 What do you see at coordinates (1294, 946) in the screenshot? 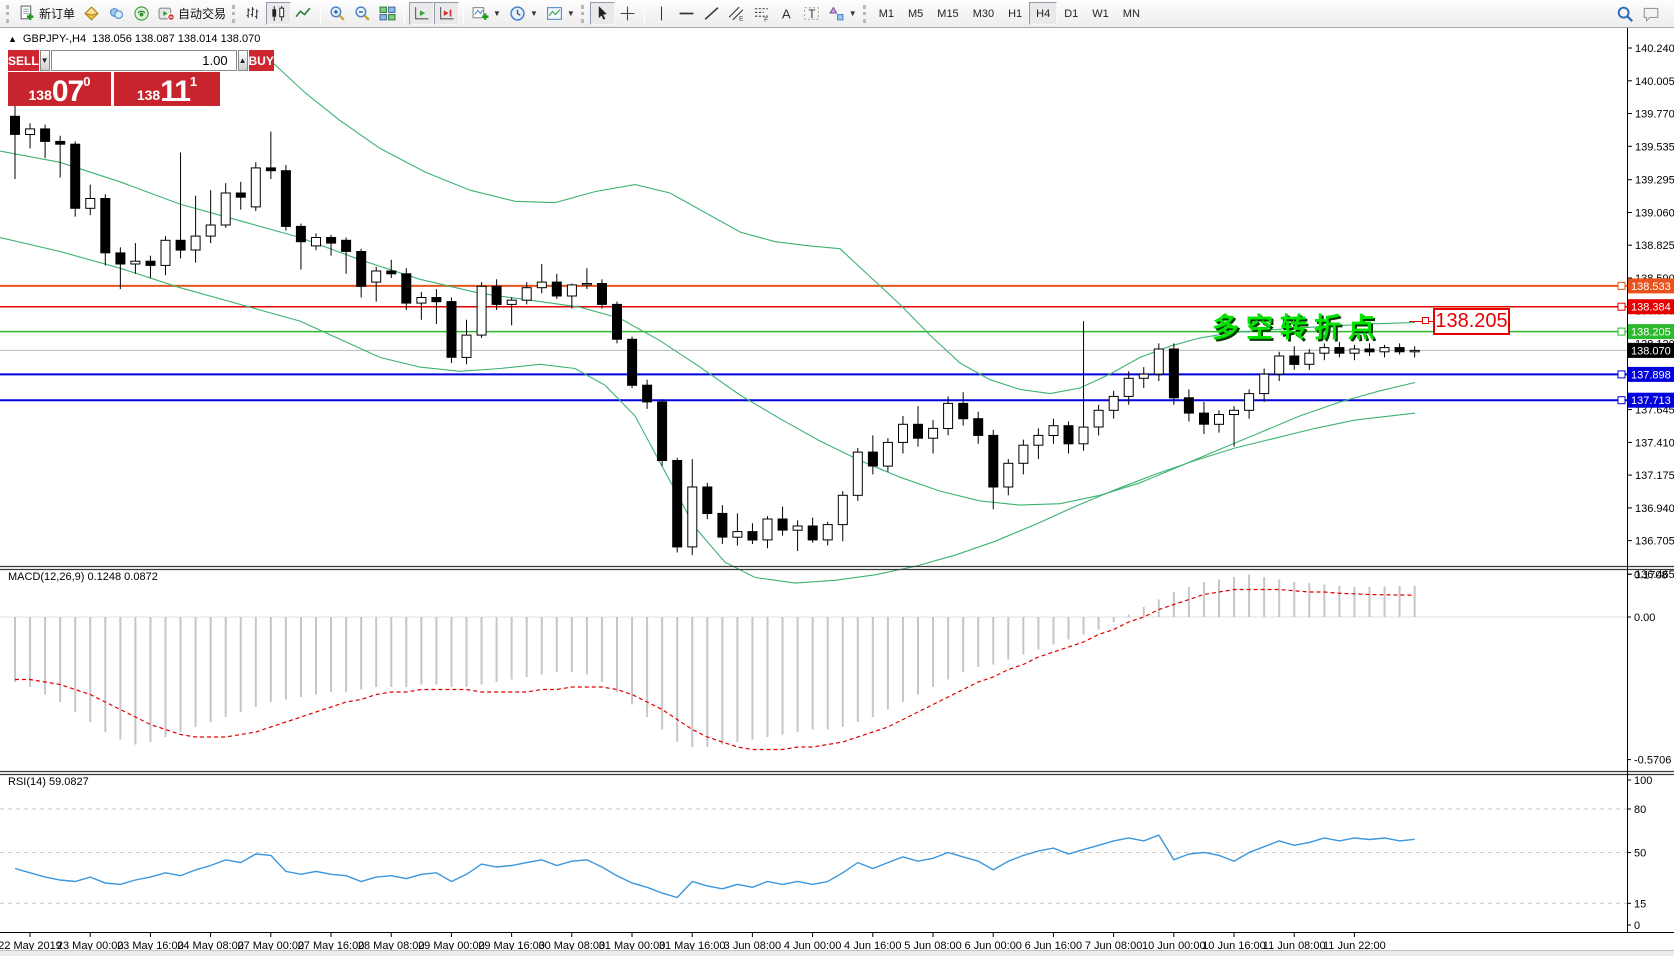
I see `svg-text: 11 Jun 08:00` at bounding box center [1294, 946].